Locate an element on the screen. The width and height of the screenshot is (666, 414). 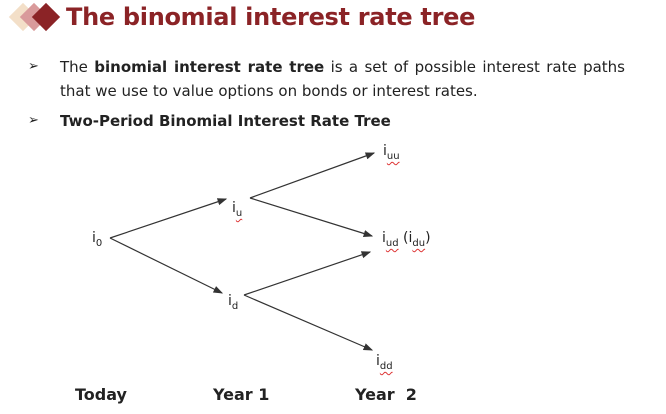
page-title: The binomial interest rate tree is located at coordinates (271, 17).